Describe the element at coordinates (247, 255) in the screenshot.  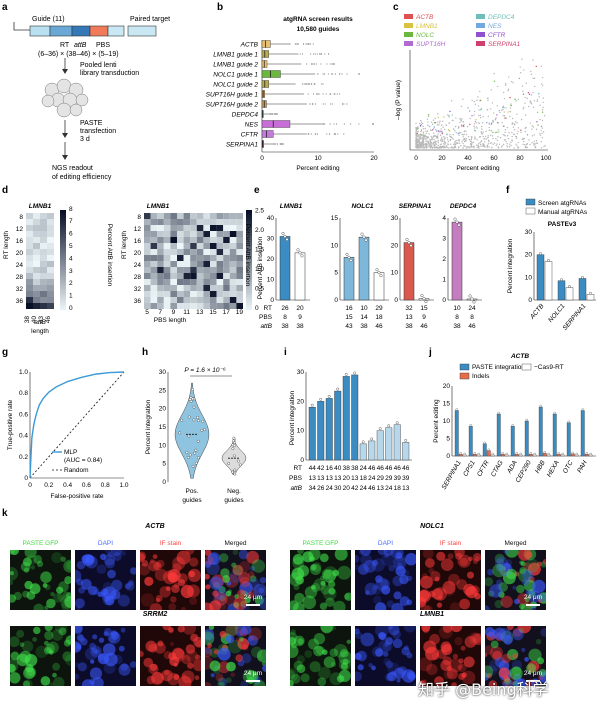
I see `d-cbar2-label: Percent AttB insertion` at that location.